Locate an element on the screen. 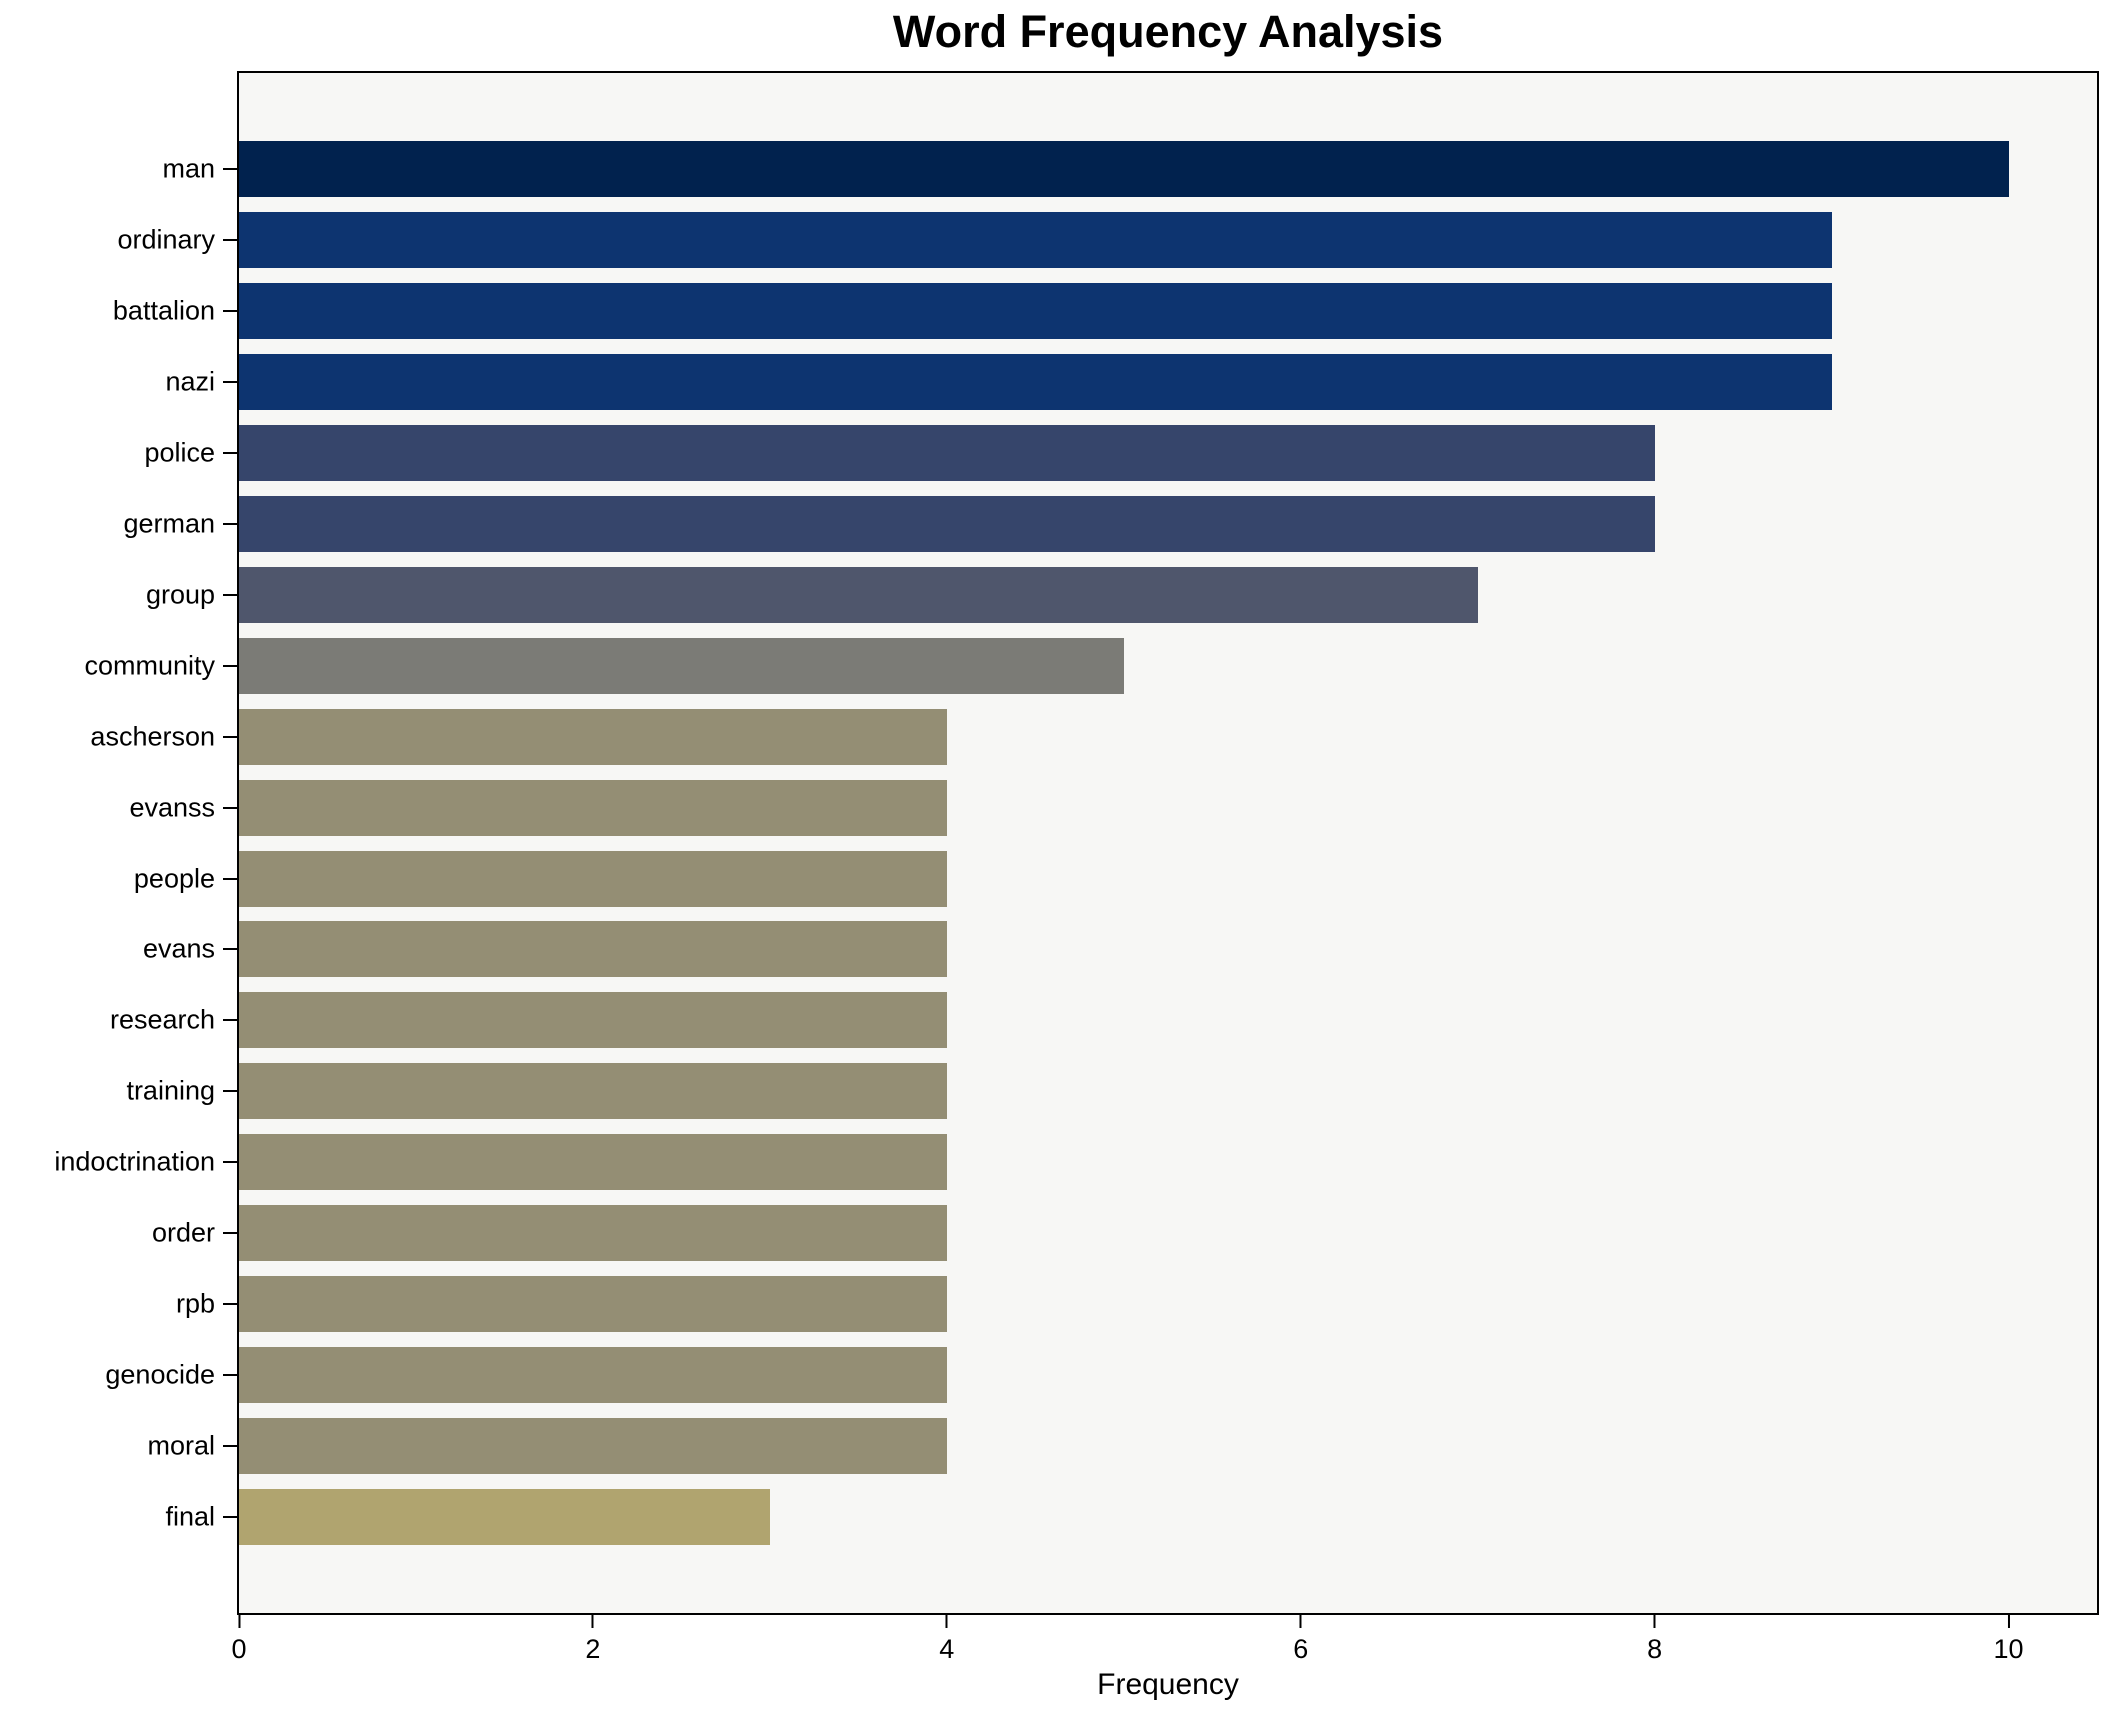 The height and width of the screenshot is (1722, 2117). bar-row: man is located at coordinates (1129, 169).